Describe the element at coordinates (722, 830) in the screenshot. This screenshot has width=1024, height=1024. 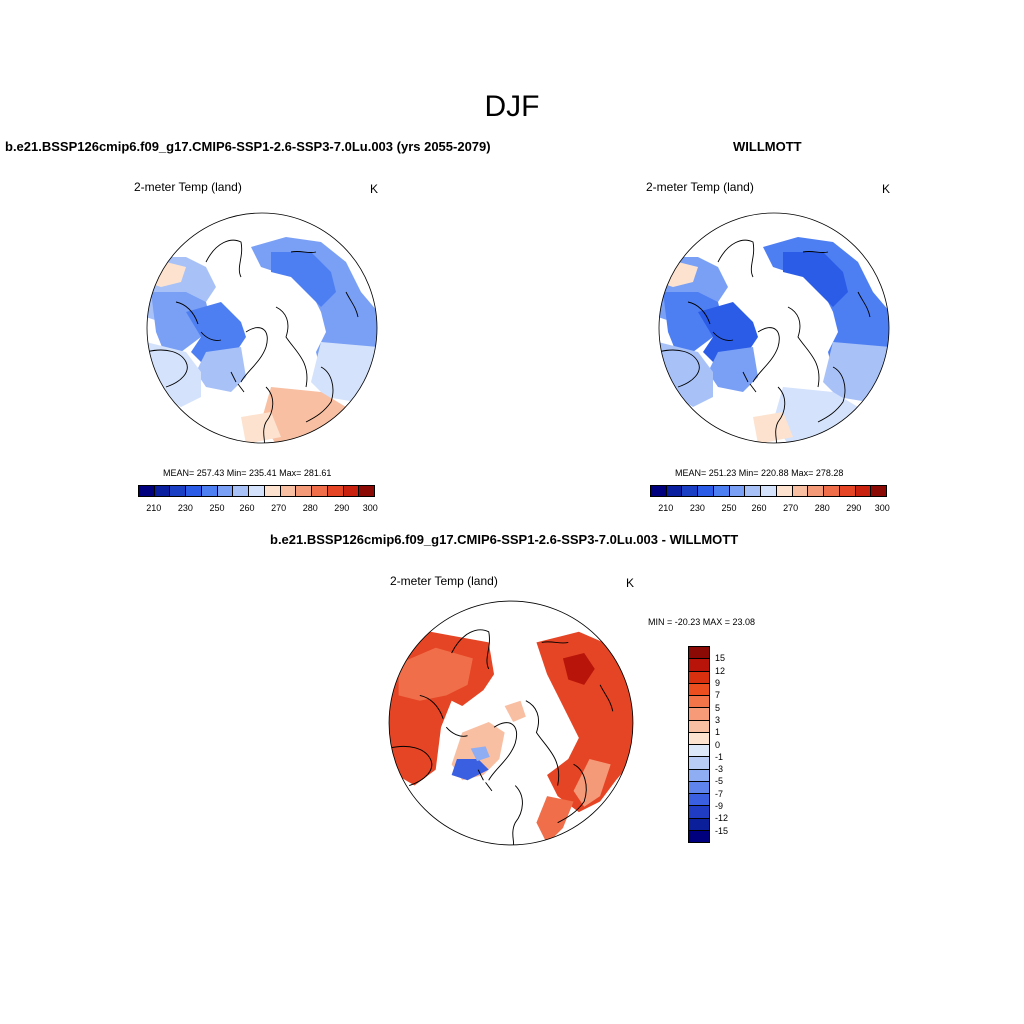
I see `colorbar-tick-label: -15` at that location.